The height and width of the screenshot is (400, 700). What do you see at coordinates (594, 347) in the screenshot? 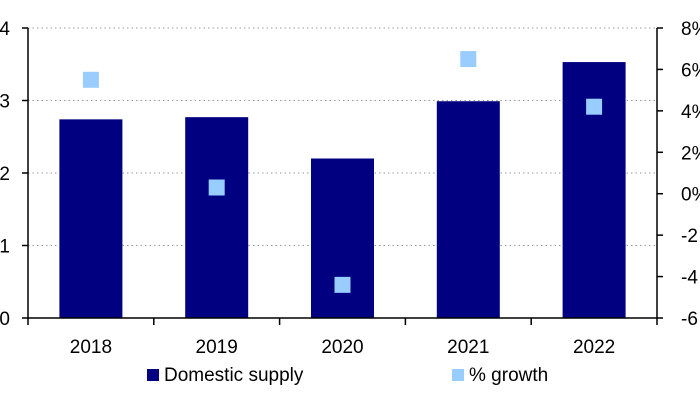
I see `x-tick-label-2022: 2022` at bounding box center [594, 347].